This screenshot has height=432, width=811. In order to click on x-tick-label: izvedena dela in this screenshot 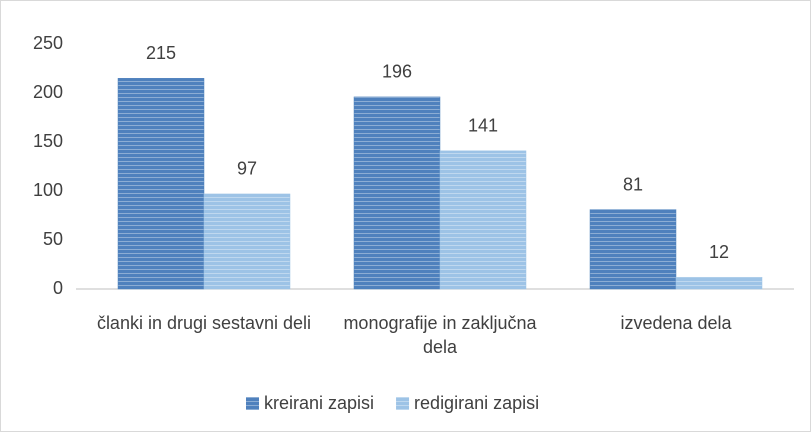, I will do `click(676, 323)`.